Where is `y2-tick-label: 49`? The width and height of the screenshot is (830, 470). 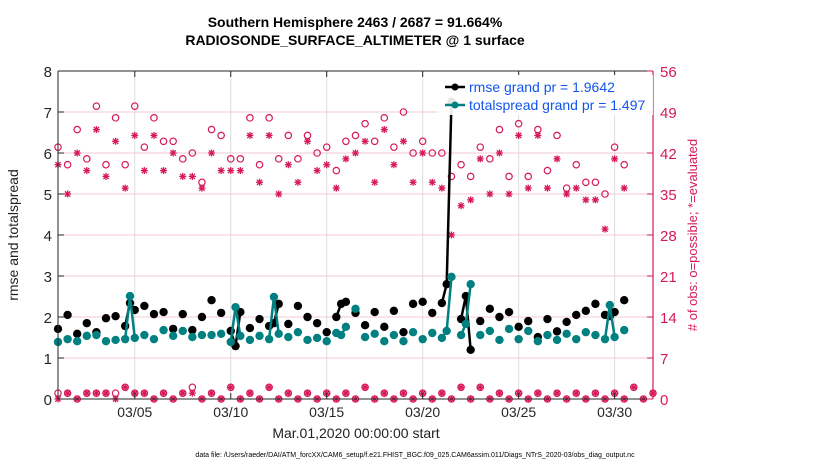 y2-tick-label: 49 is located at coordinates (668, 113).